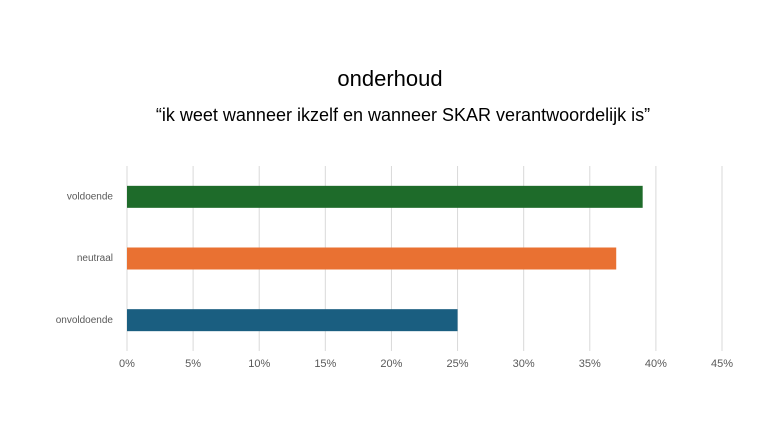 The image size is (768, 432). What do you see at coordinates (259, 364) in the screenshot?
I see `x-tick-label: 10%` at bounding box center [259, 364].